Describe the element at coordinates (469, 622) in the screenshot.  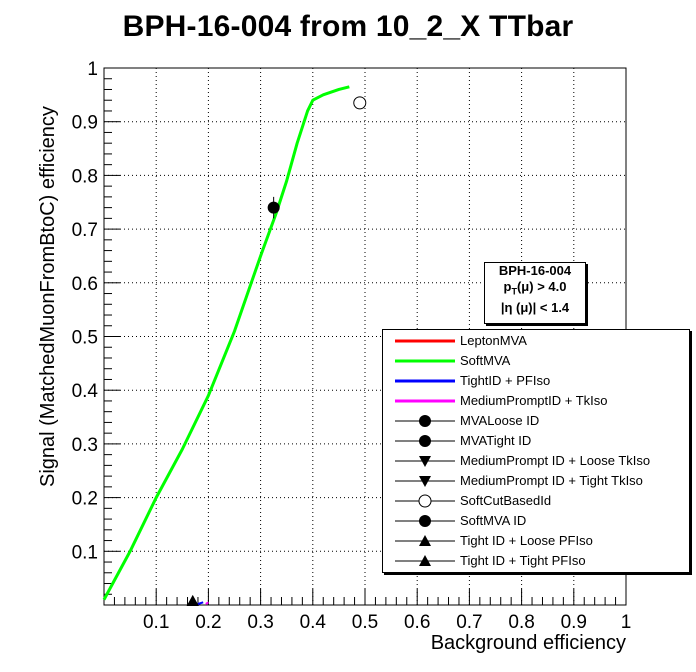
I see `x-tick-label: 0.7` at that location.